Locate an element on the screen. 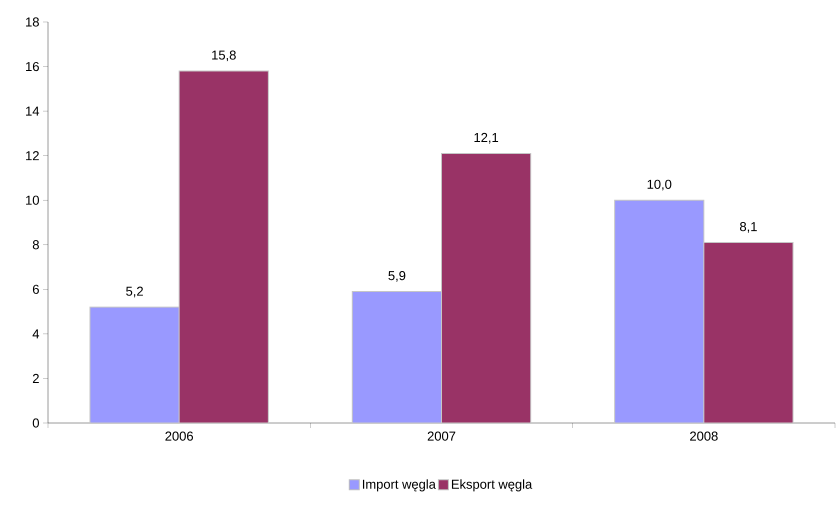 Image resolution: width=838 pixels, height=521 pixels. x-tick-label: 2008 is located at coordinates (704, 436).